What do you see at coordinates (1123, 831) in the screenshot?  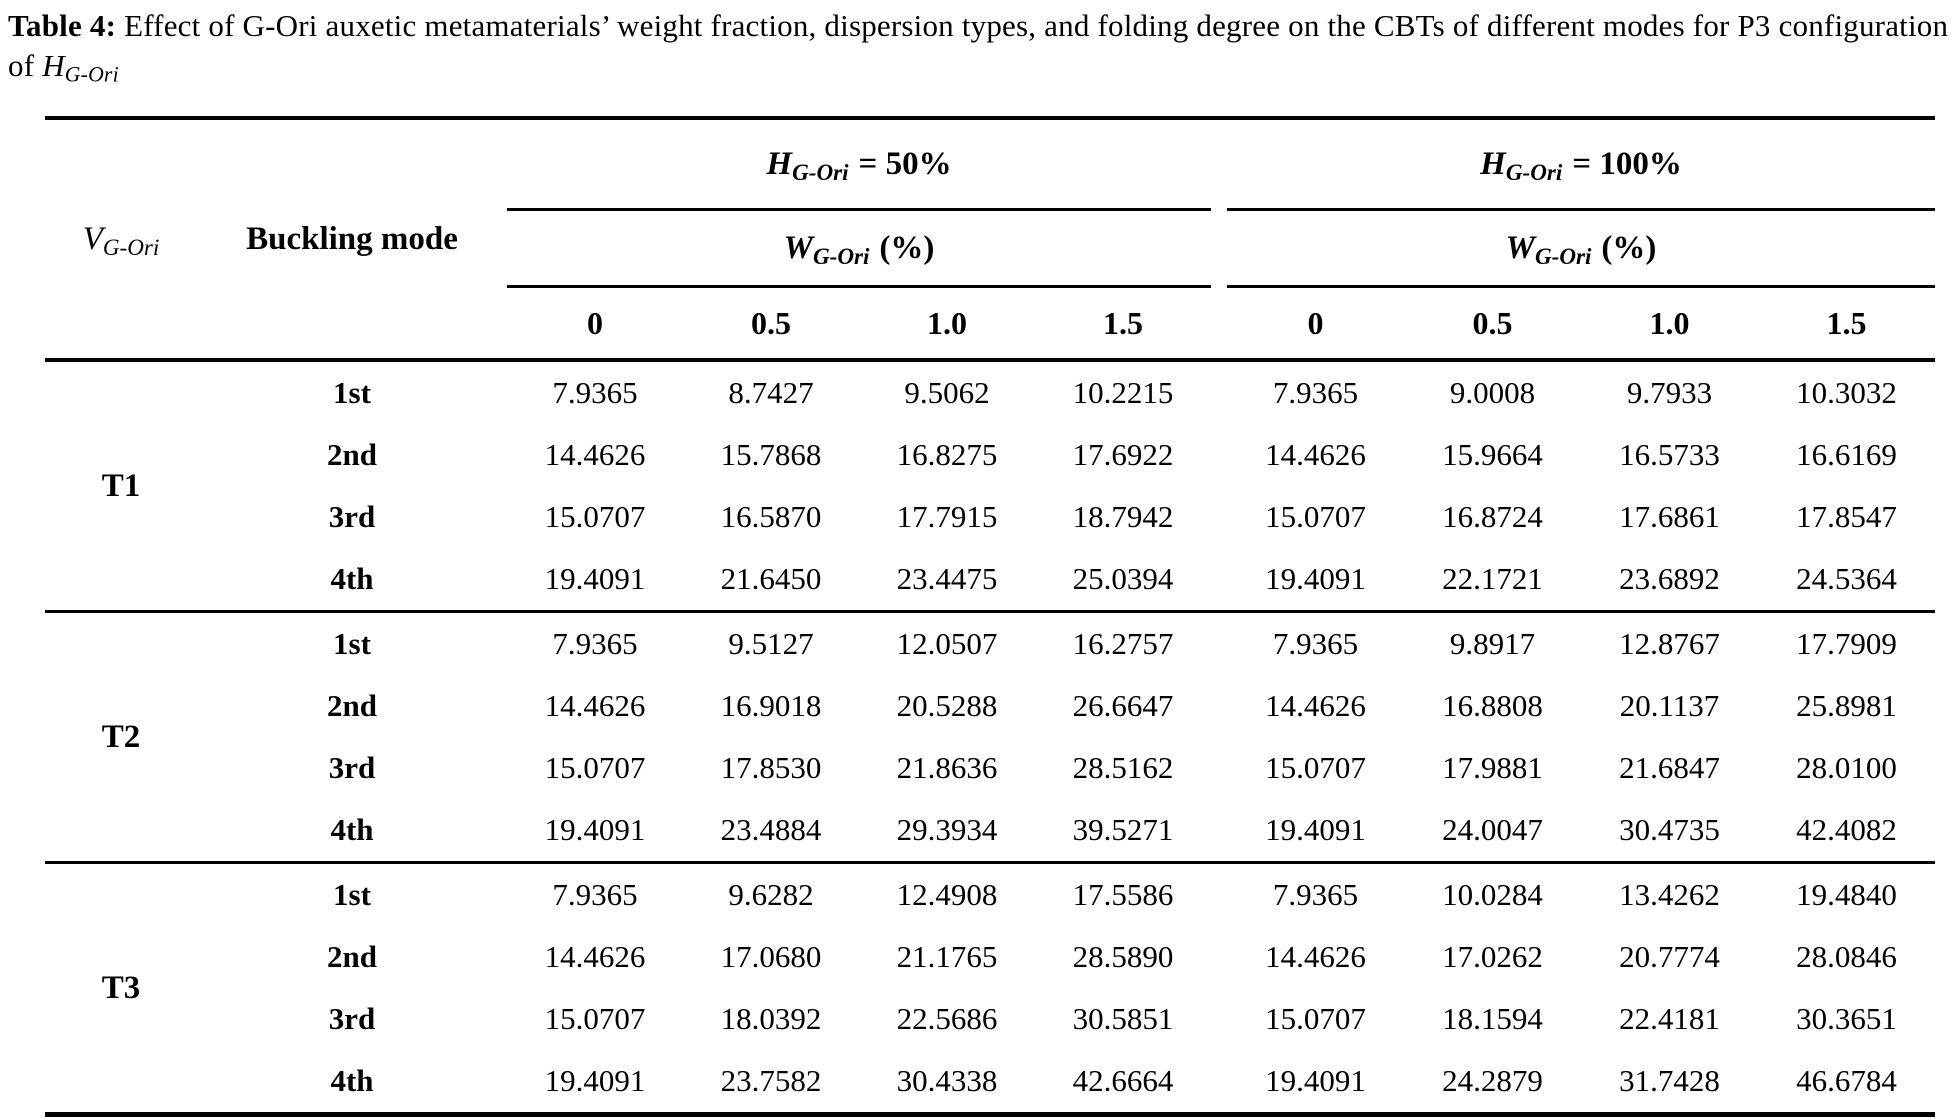 I see `cbt-value: 39.5271` at bounding box center [1123, 831].